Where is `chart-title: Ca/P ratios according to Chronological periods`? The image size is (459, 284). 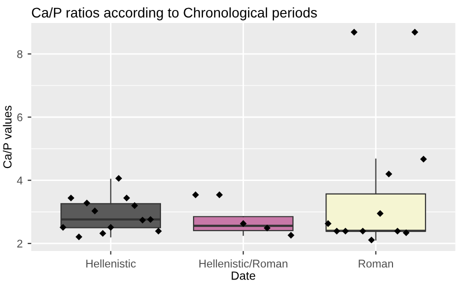
chart-title: Ca/P ratios according to Chronological periods is located at coordinates (174, 13).